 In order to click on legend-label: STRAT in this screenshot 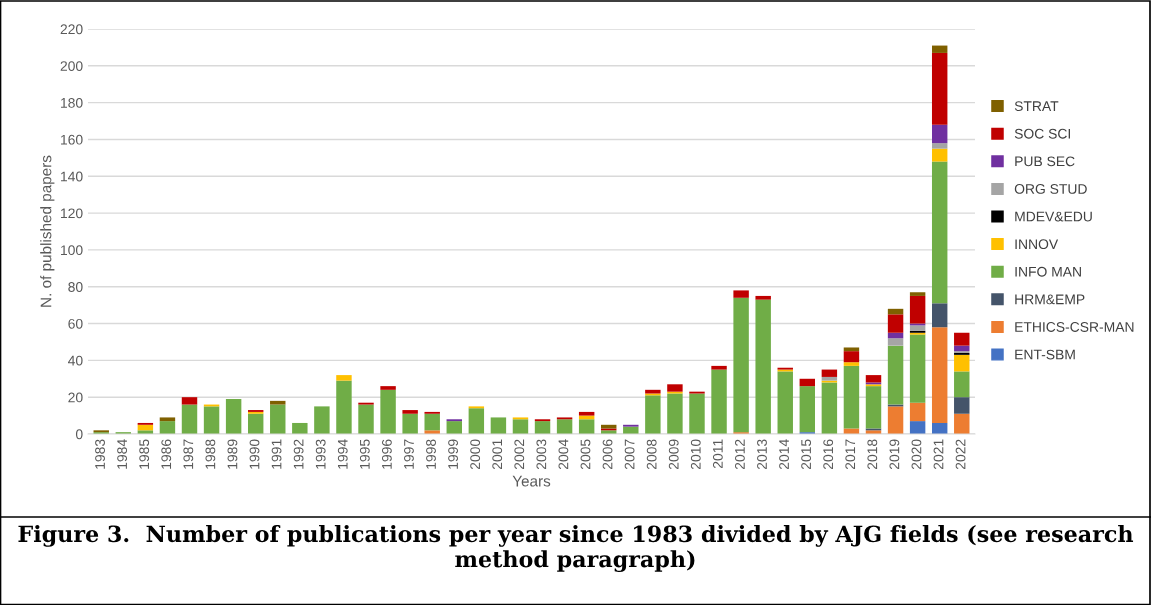, I will do `click(1036, 106)`.